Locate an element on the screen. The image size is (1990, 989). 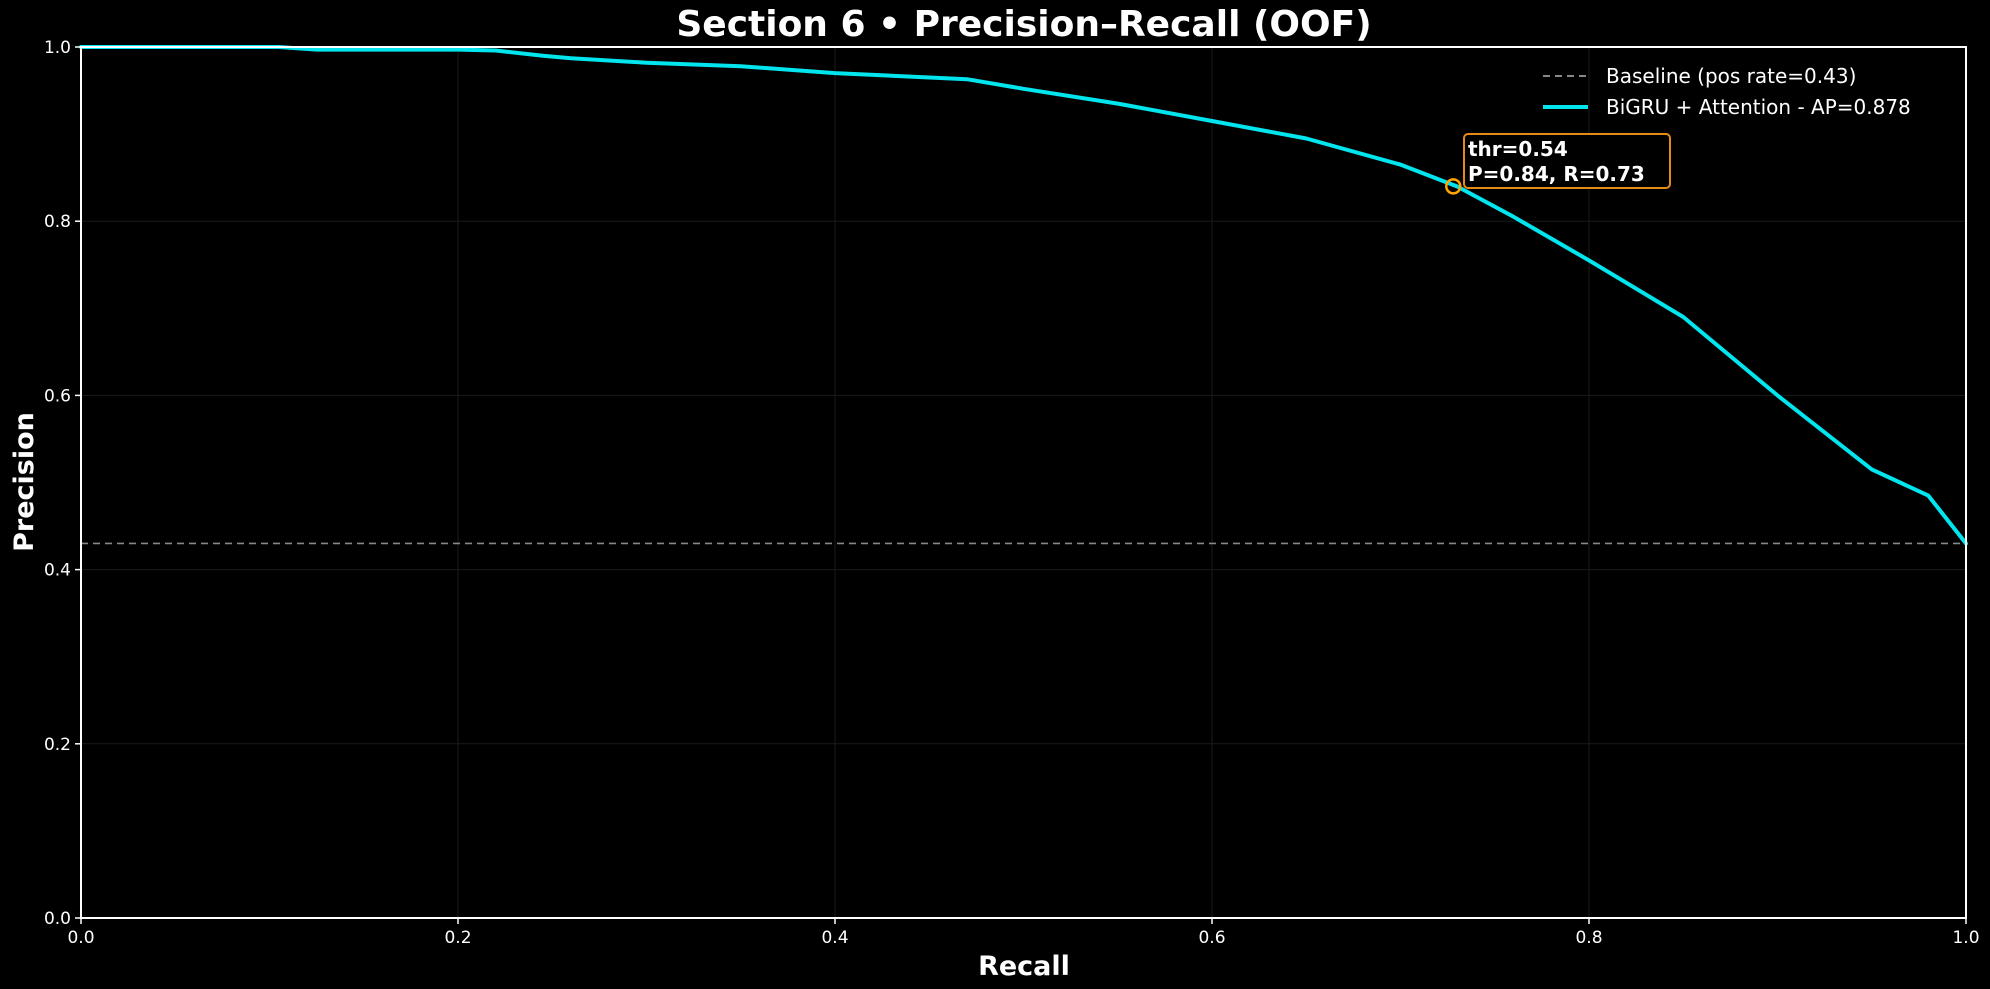
y-ticks: 0.0 0.2 0.4 0.6 0.8 1.0 is located at coordinates (62, 483).